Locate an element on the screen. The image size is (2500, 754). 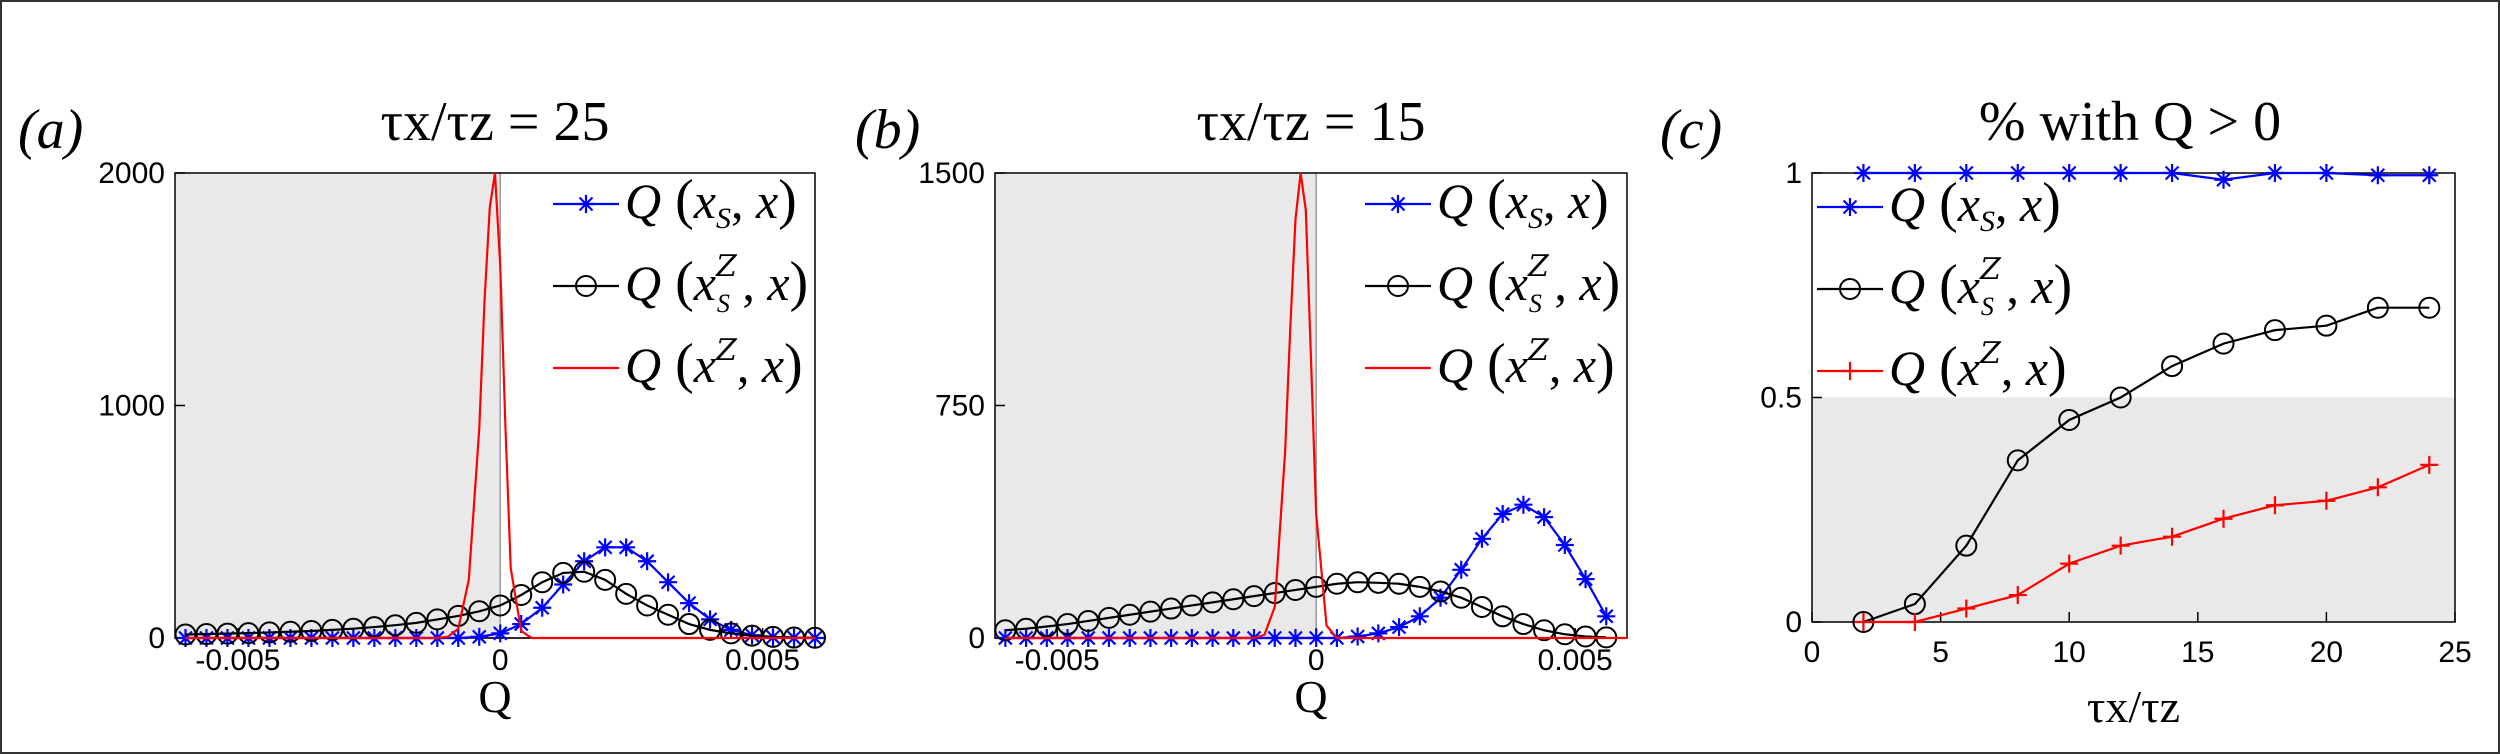
y-tick-label: 0.5 is located at coordinates (1781, 398).